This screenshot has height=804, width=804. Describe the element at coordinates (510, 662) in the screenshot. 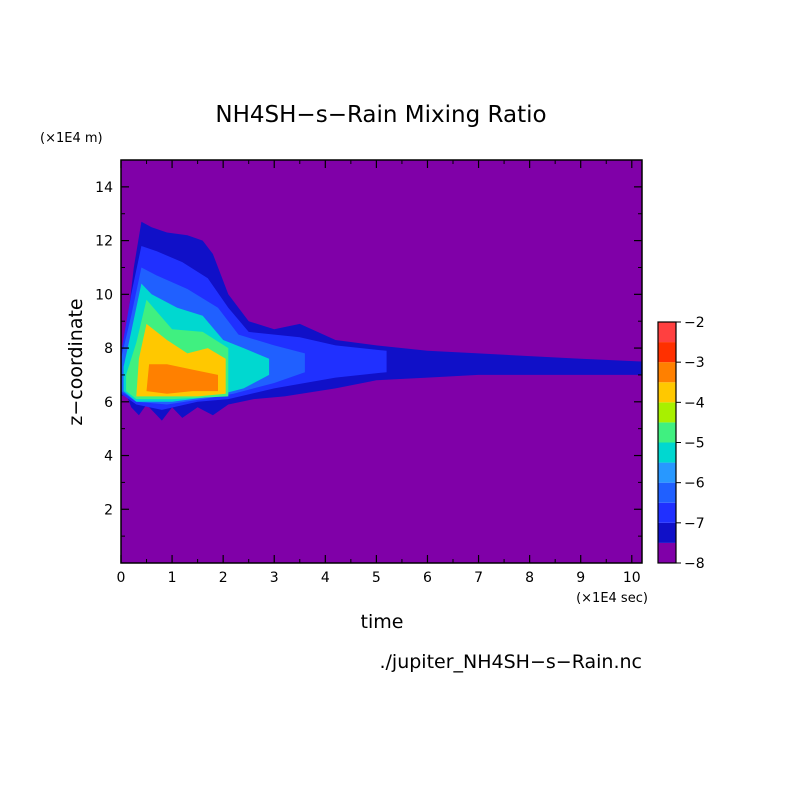

I see `source-file-label: ./jupiter_NH4SH−s−Rain.nc` at that location.